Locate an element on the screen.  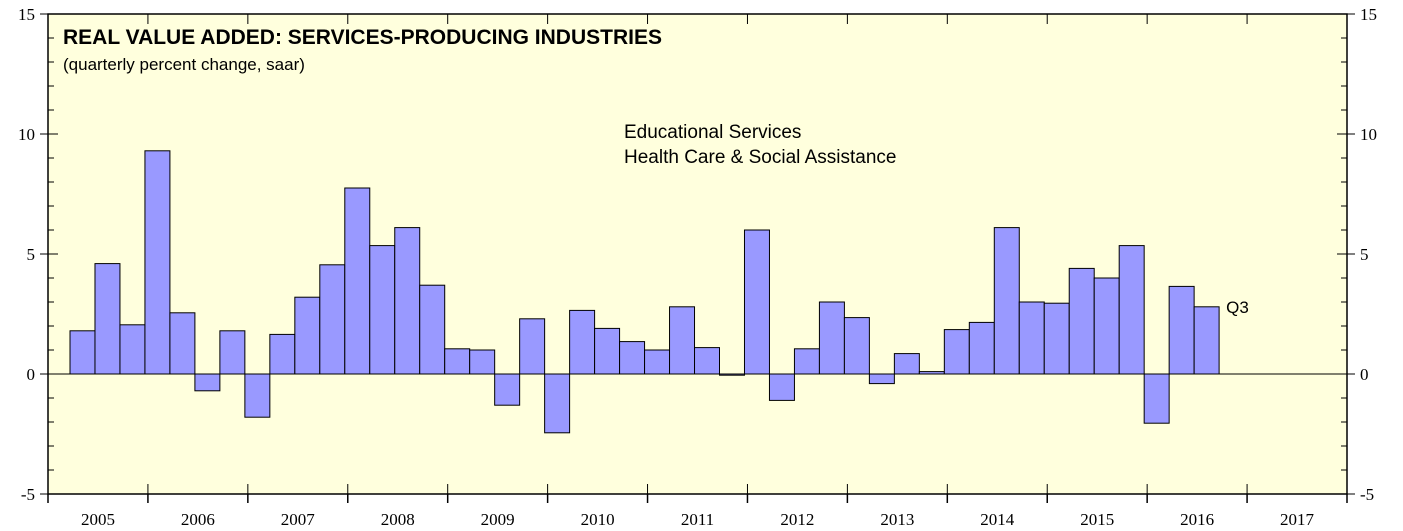
y-tick-label-left: 10 is located at coordinates (26, 134).